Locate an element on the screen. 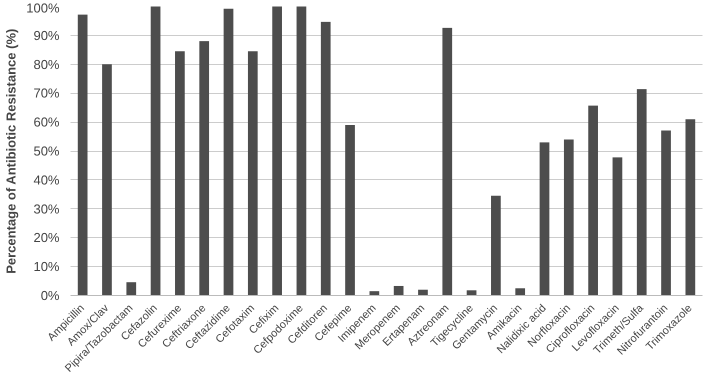 This screenshot has height=381, width=708. y-tick-label: 70% is located at coordinates (46, 93).